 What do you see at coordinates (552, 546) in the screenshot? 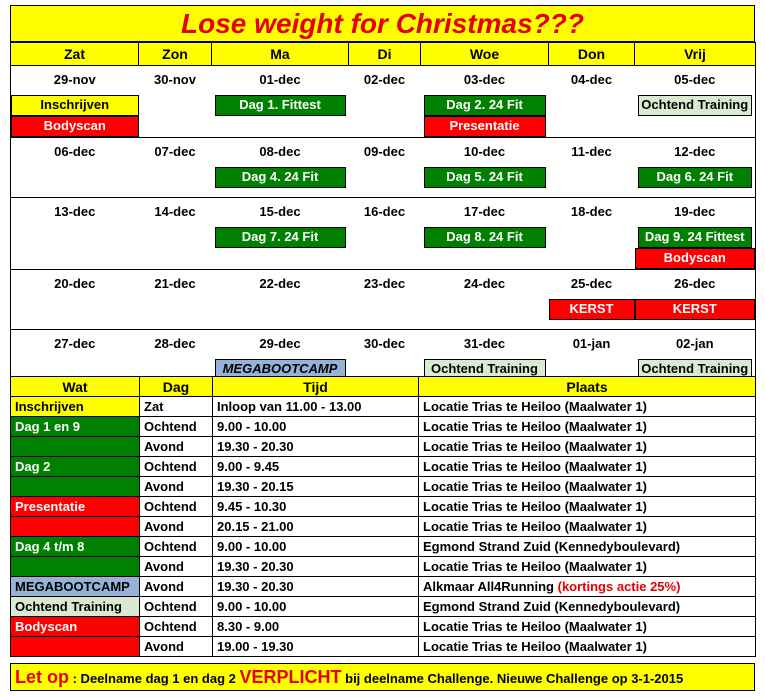
I see `cell-text: Egmond Strand Zuid (Kennedyboulevard)` at bounding box center [552, 546].